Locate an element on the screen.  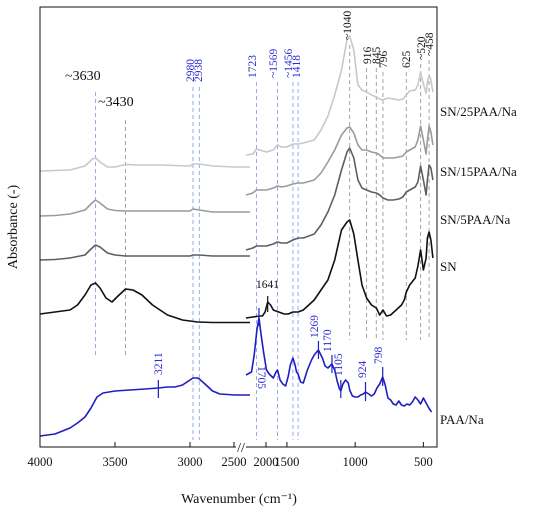
peak-label-1170: 1170 is located at coordinates (328, 340).